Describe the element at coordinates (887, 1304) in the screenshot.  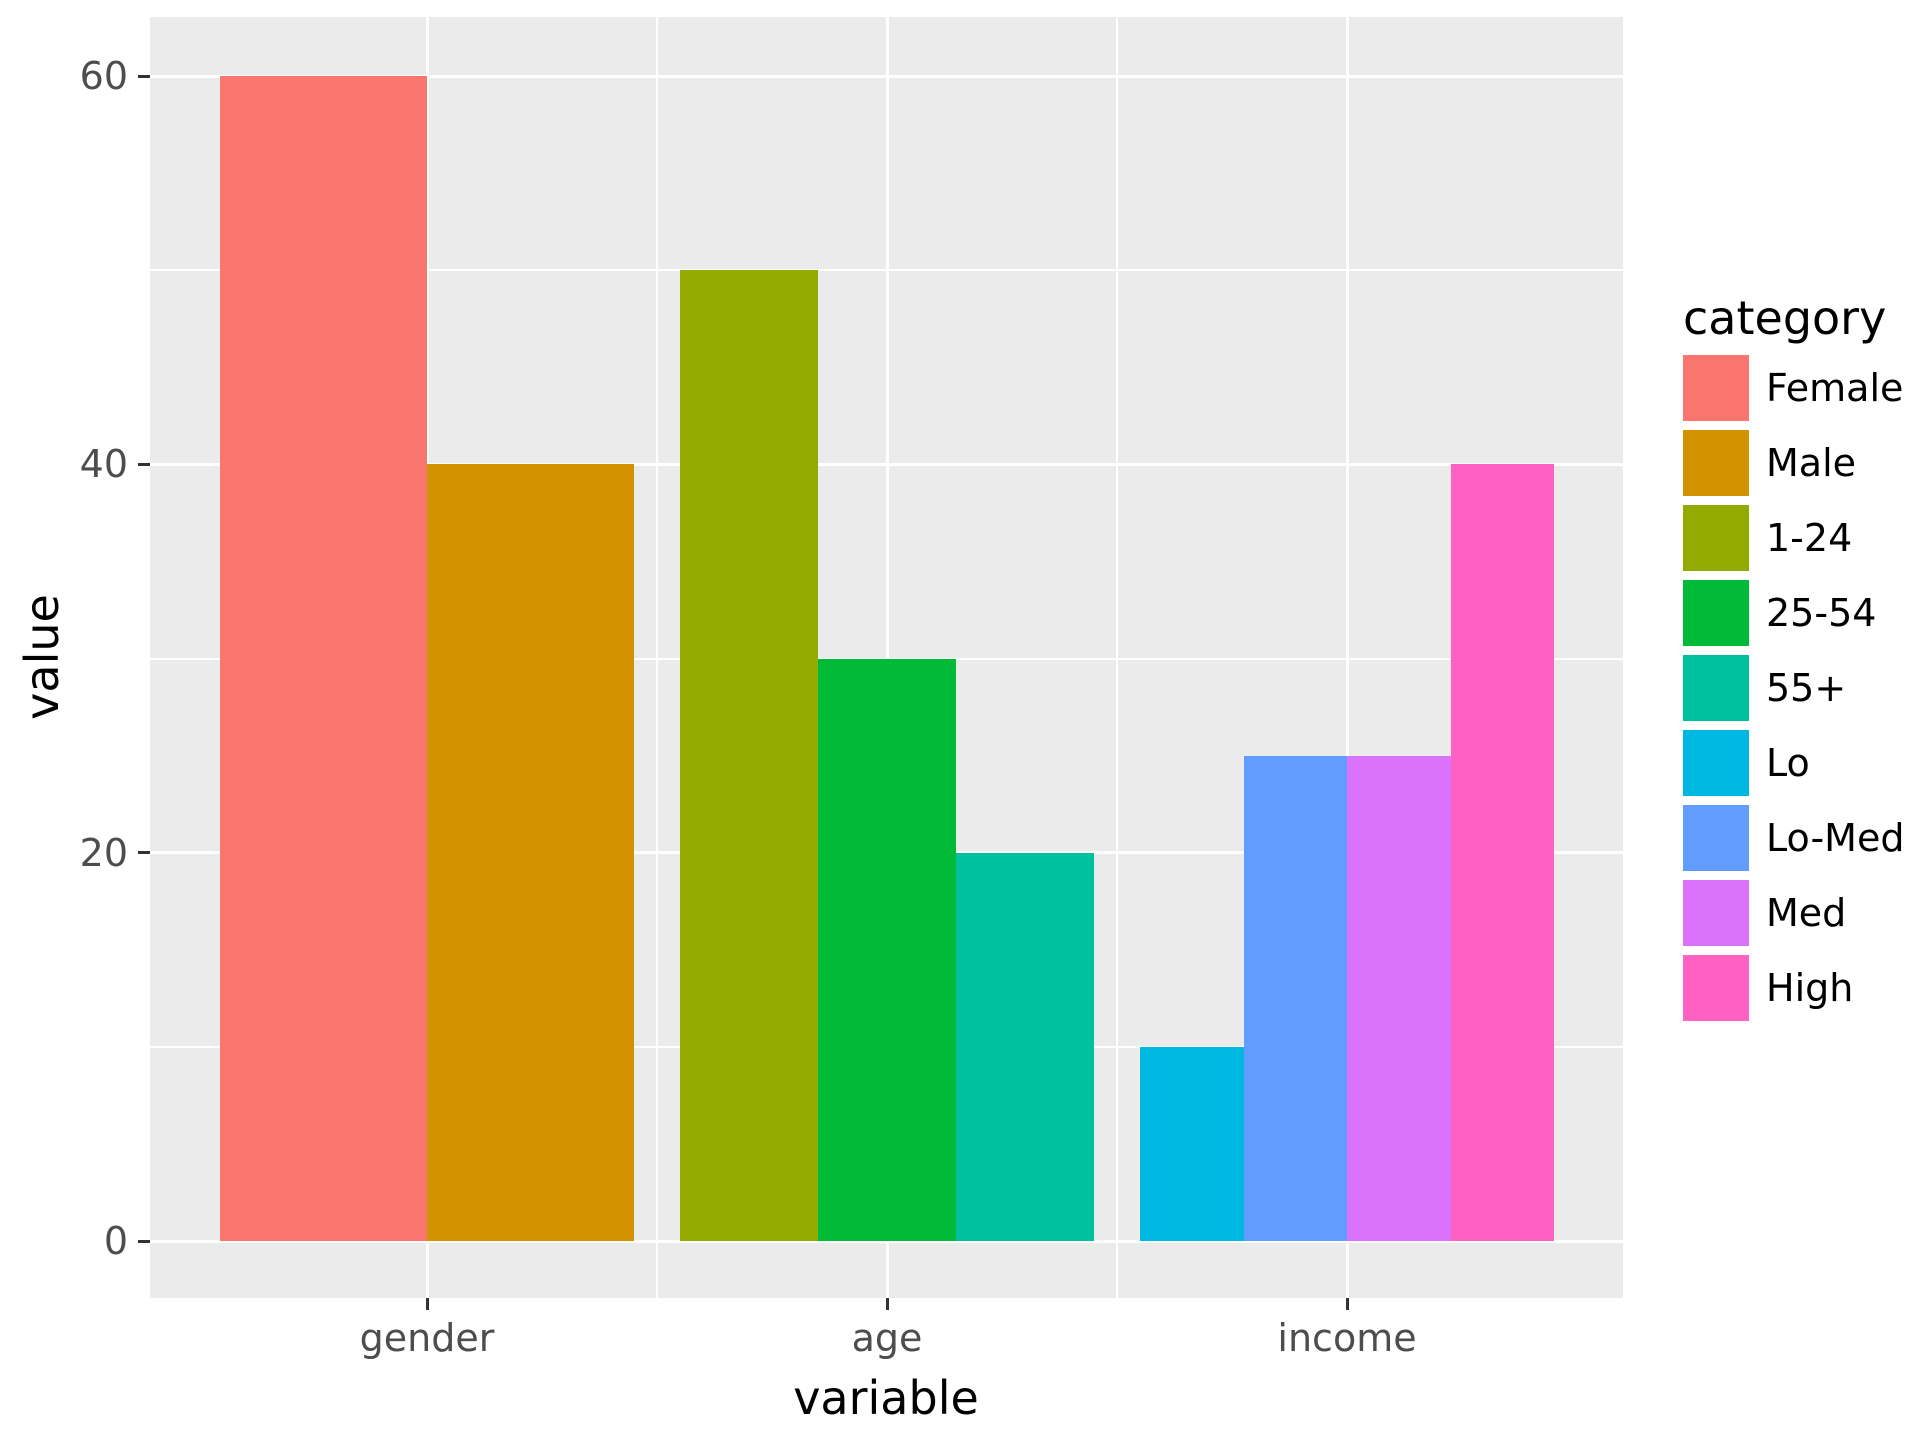
I see `x-tick-mark-age` at that location.